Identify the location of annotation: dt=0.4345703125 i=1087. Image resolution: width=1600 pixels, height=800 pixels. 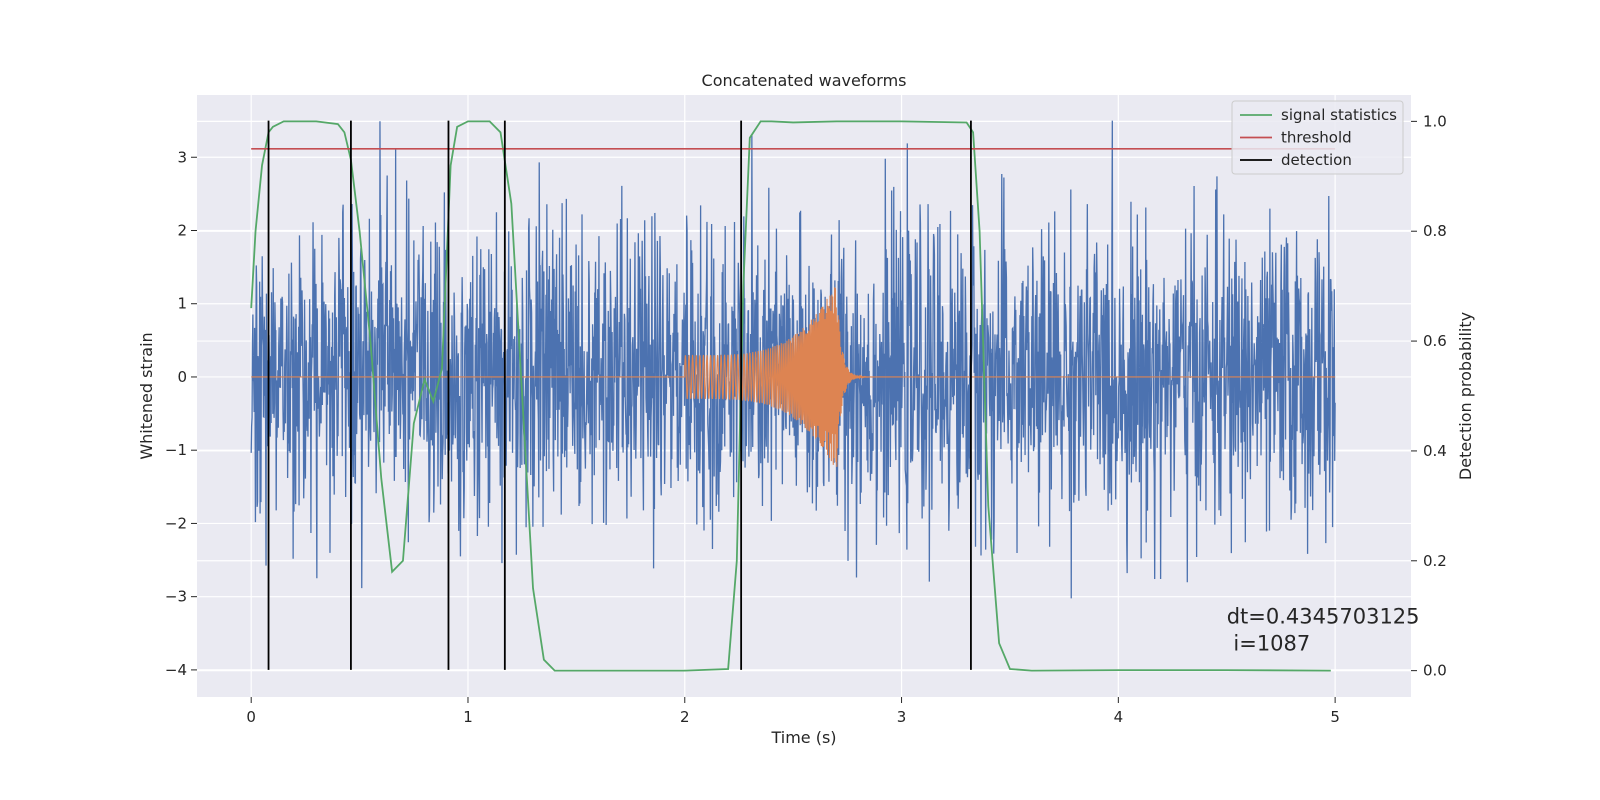
(1323, 629).